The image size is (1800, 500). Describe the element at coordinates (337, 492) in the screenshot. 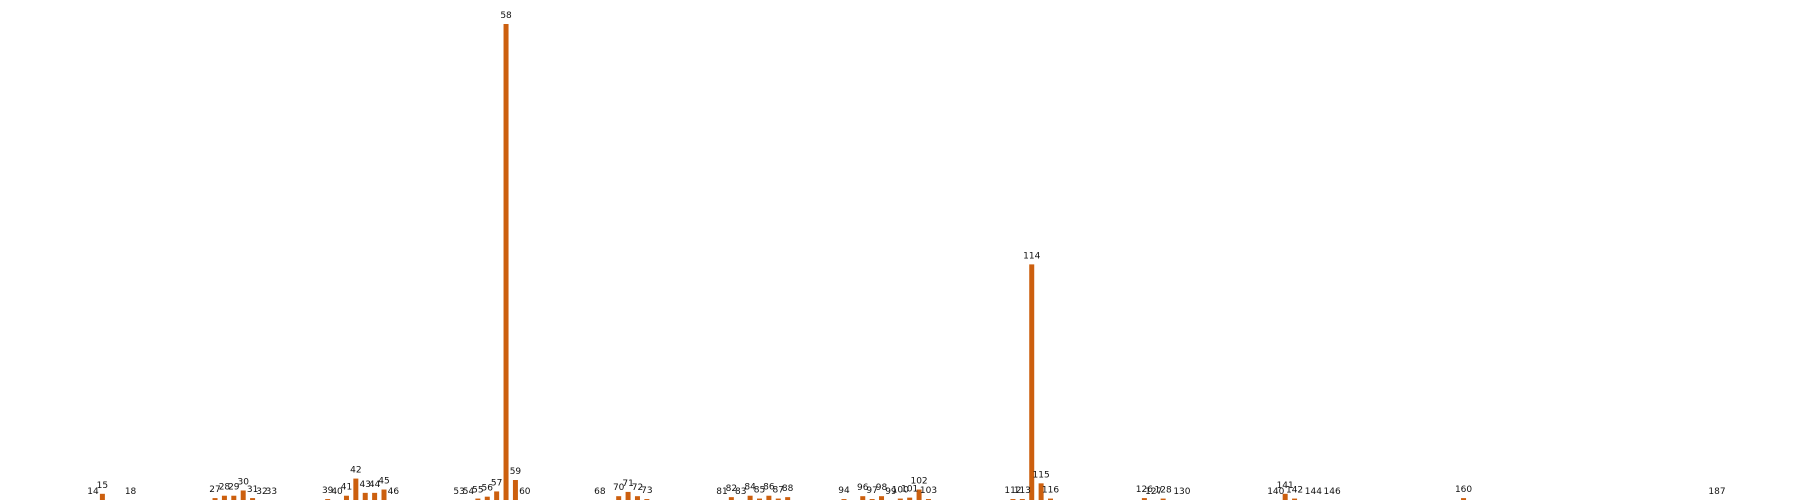

I see `data-label-40: 40` at that location.